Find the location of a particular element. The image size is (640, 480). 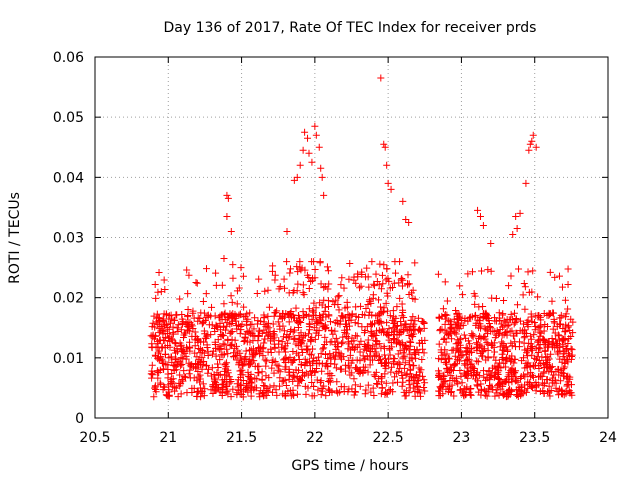

x-tick-labels: 20.5 21 21.5 22 22.5 23 23.5 24 is located at coordinates (348, 438).